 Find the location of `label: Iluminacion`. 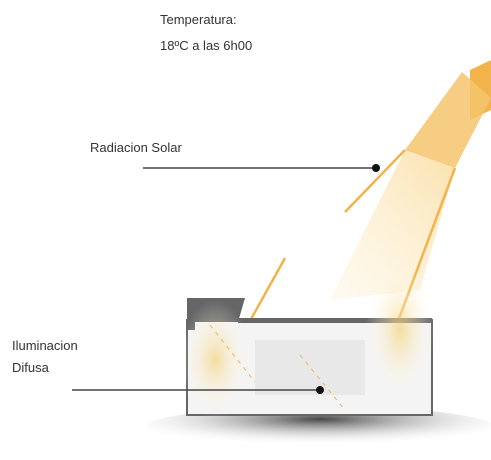

label: Iluminacion is located at coordinates (45, 345).